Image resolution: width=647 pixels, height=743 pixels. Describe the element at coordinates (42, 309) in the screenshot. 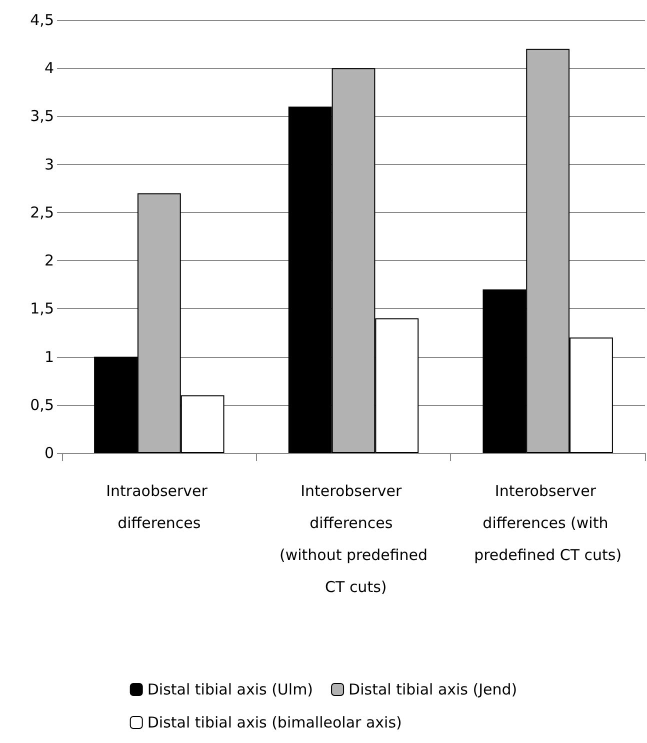

I see `y-tick-label: 1,5` at that location.